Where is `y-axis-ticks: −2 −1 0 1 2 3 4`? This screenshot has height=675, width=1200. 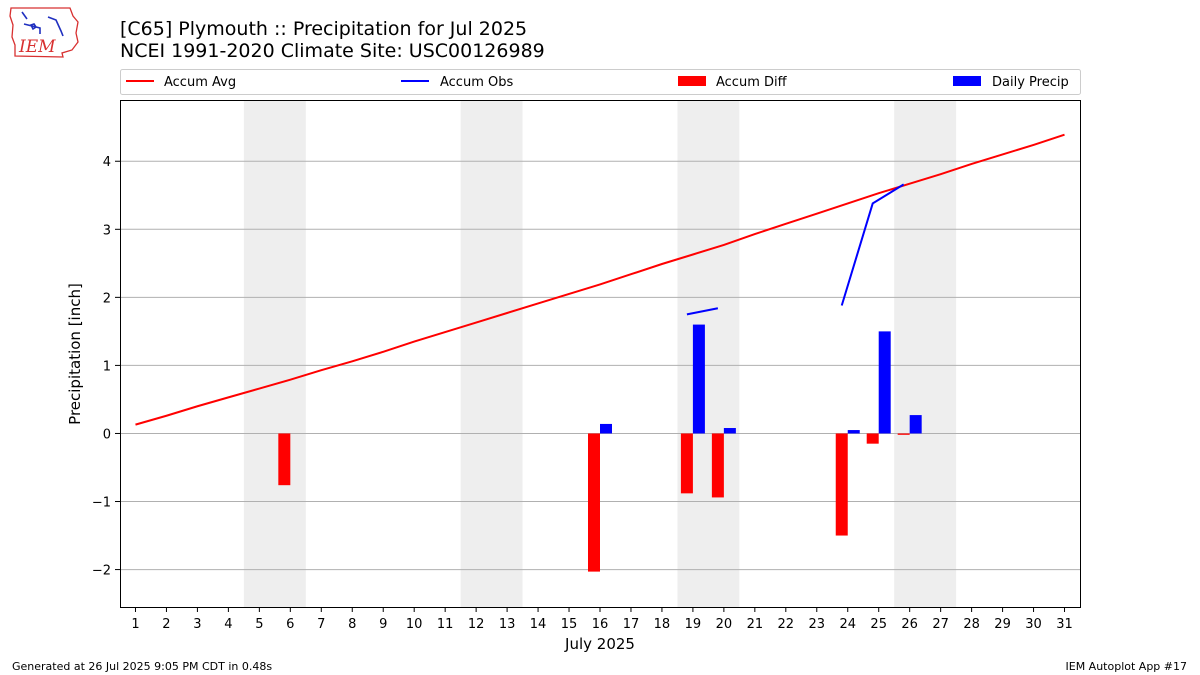
y-axis-ticks: −2 −1 0 1 2 3 4 is located at coordinates (106, 367).